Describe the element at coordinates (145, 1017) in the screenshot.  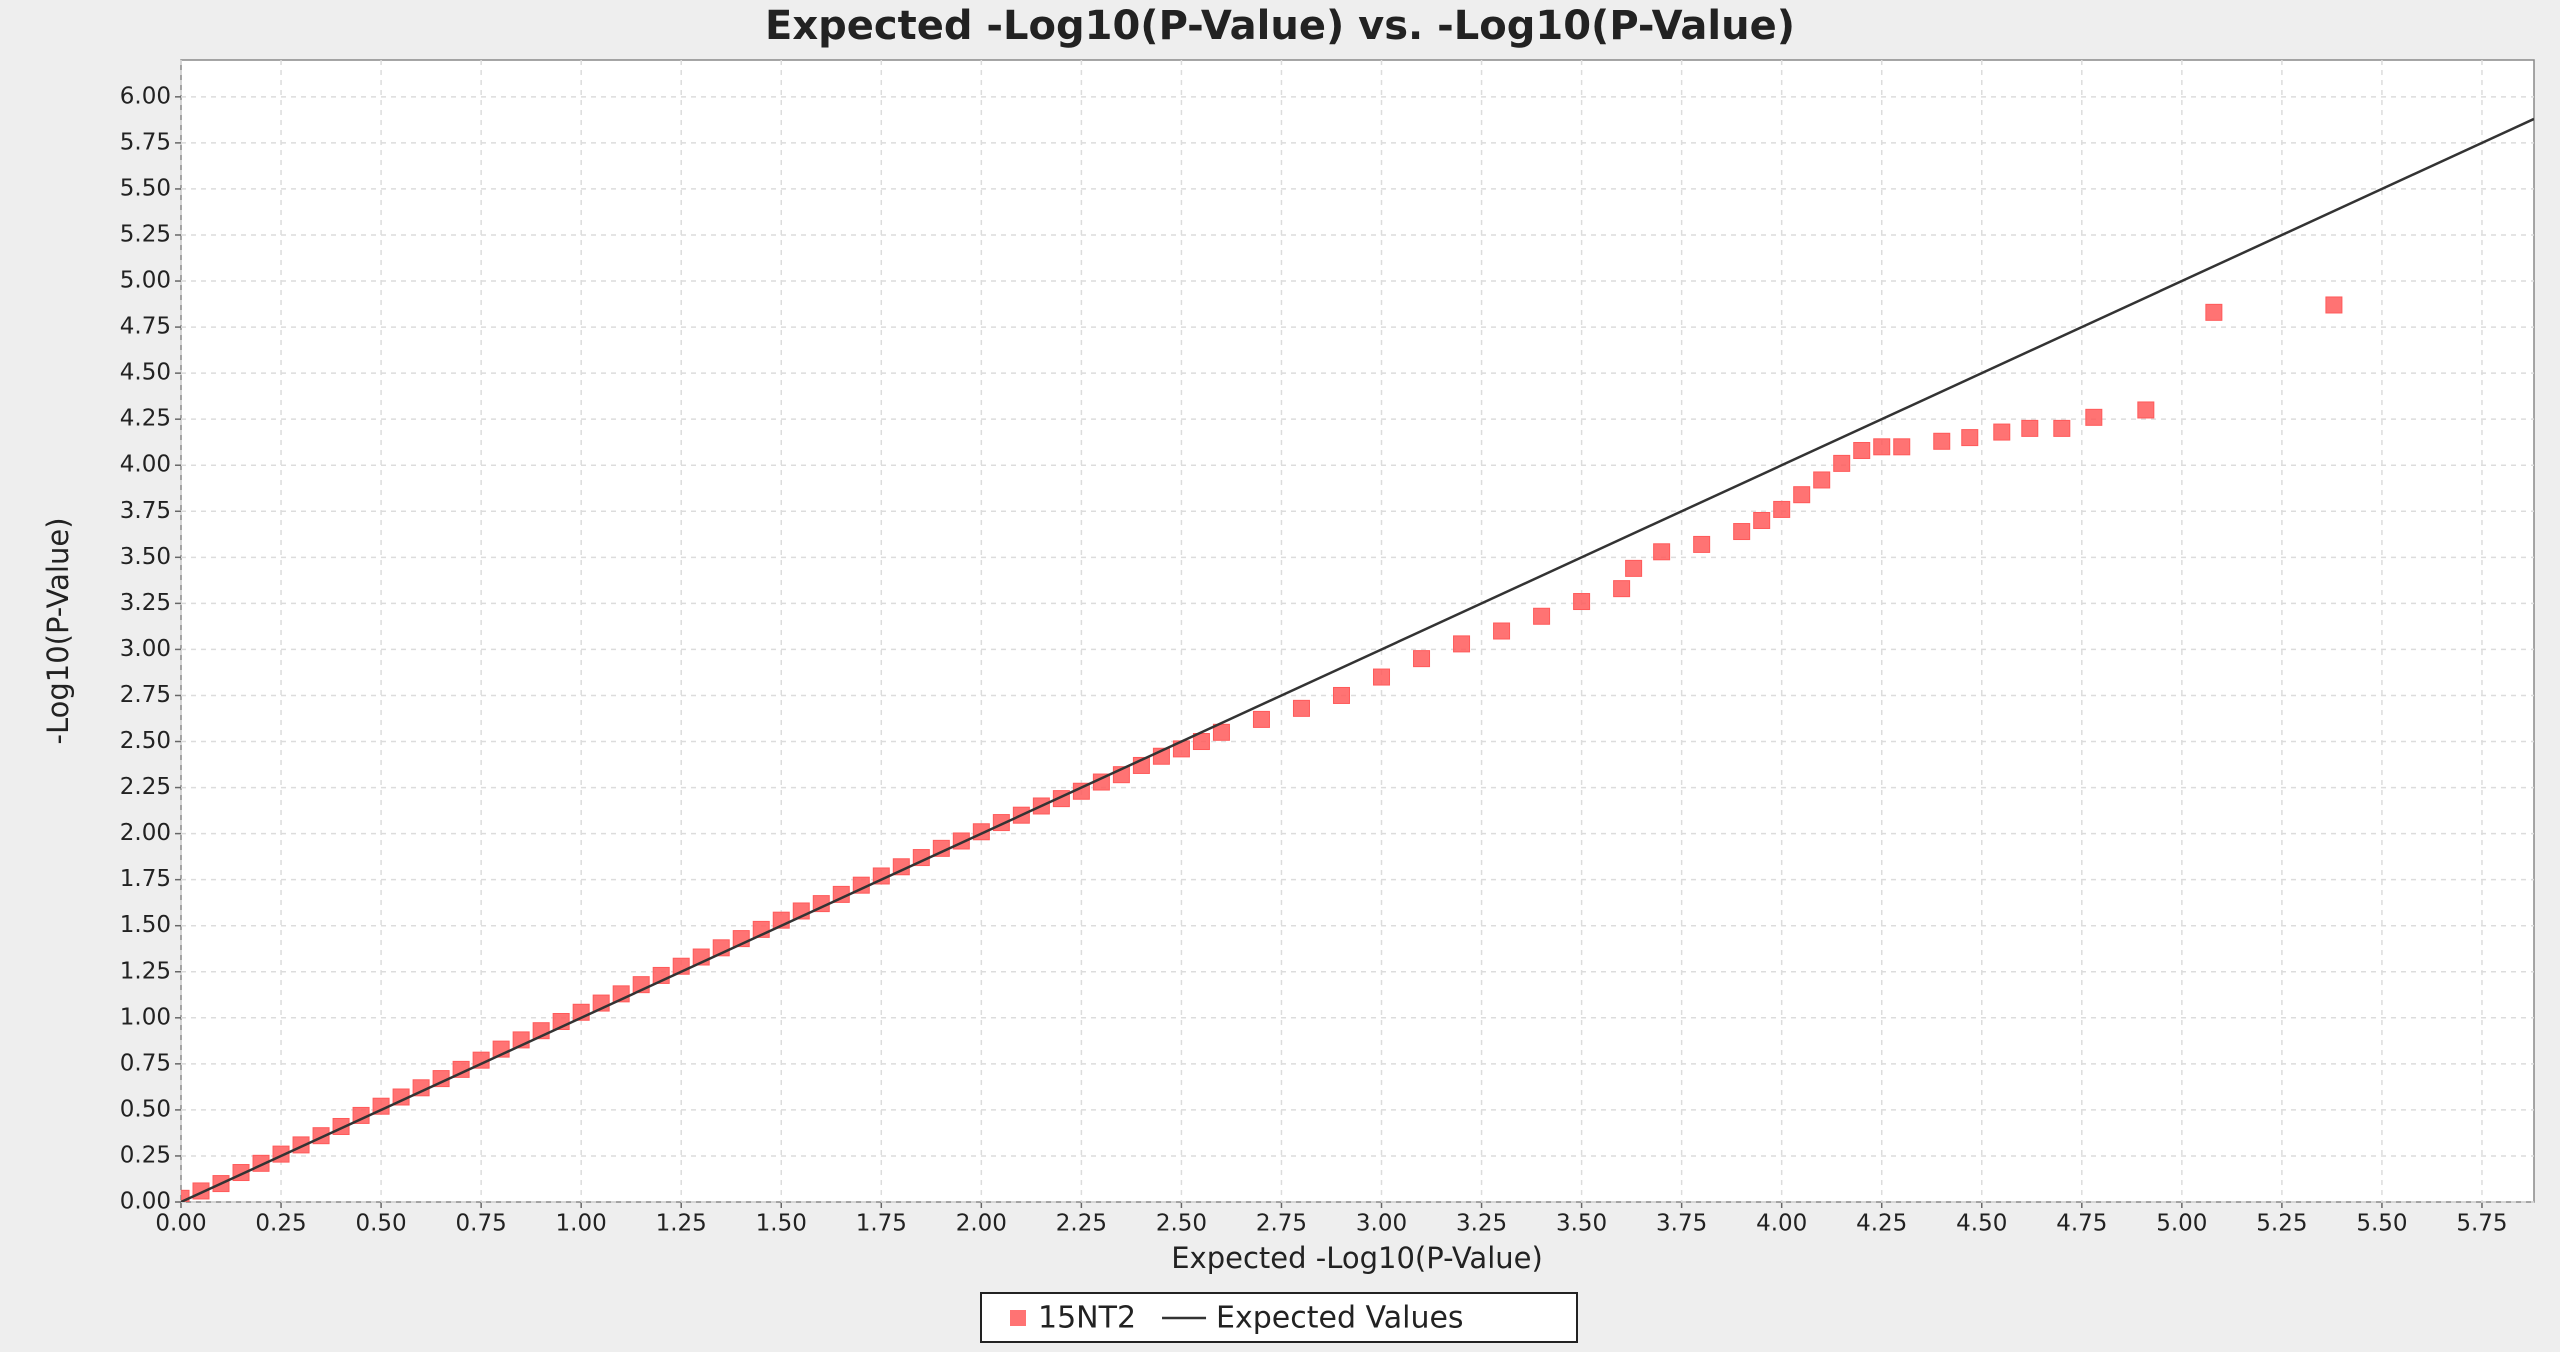
I see `y-tick-label: 1.00` at that location.